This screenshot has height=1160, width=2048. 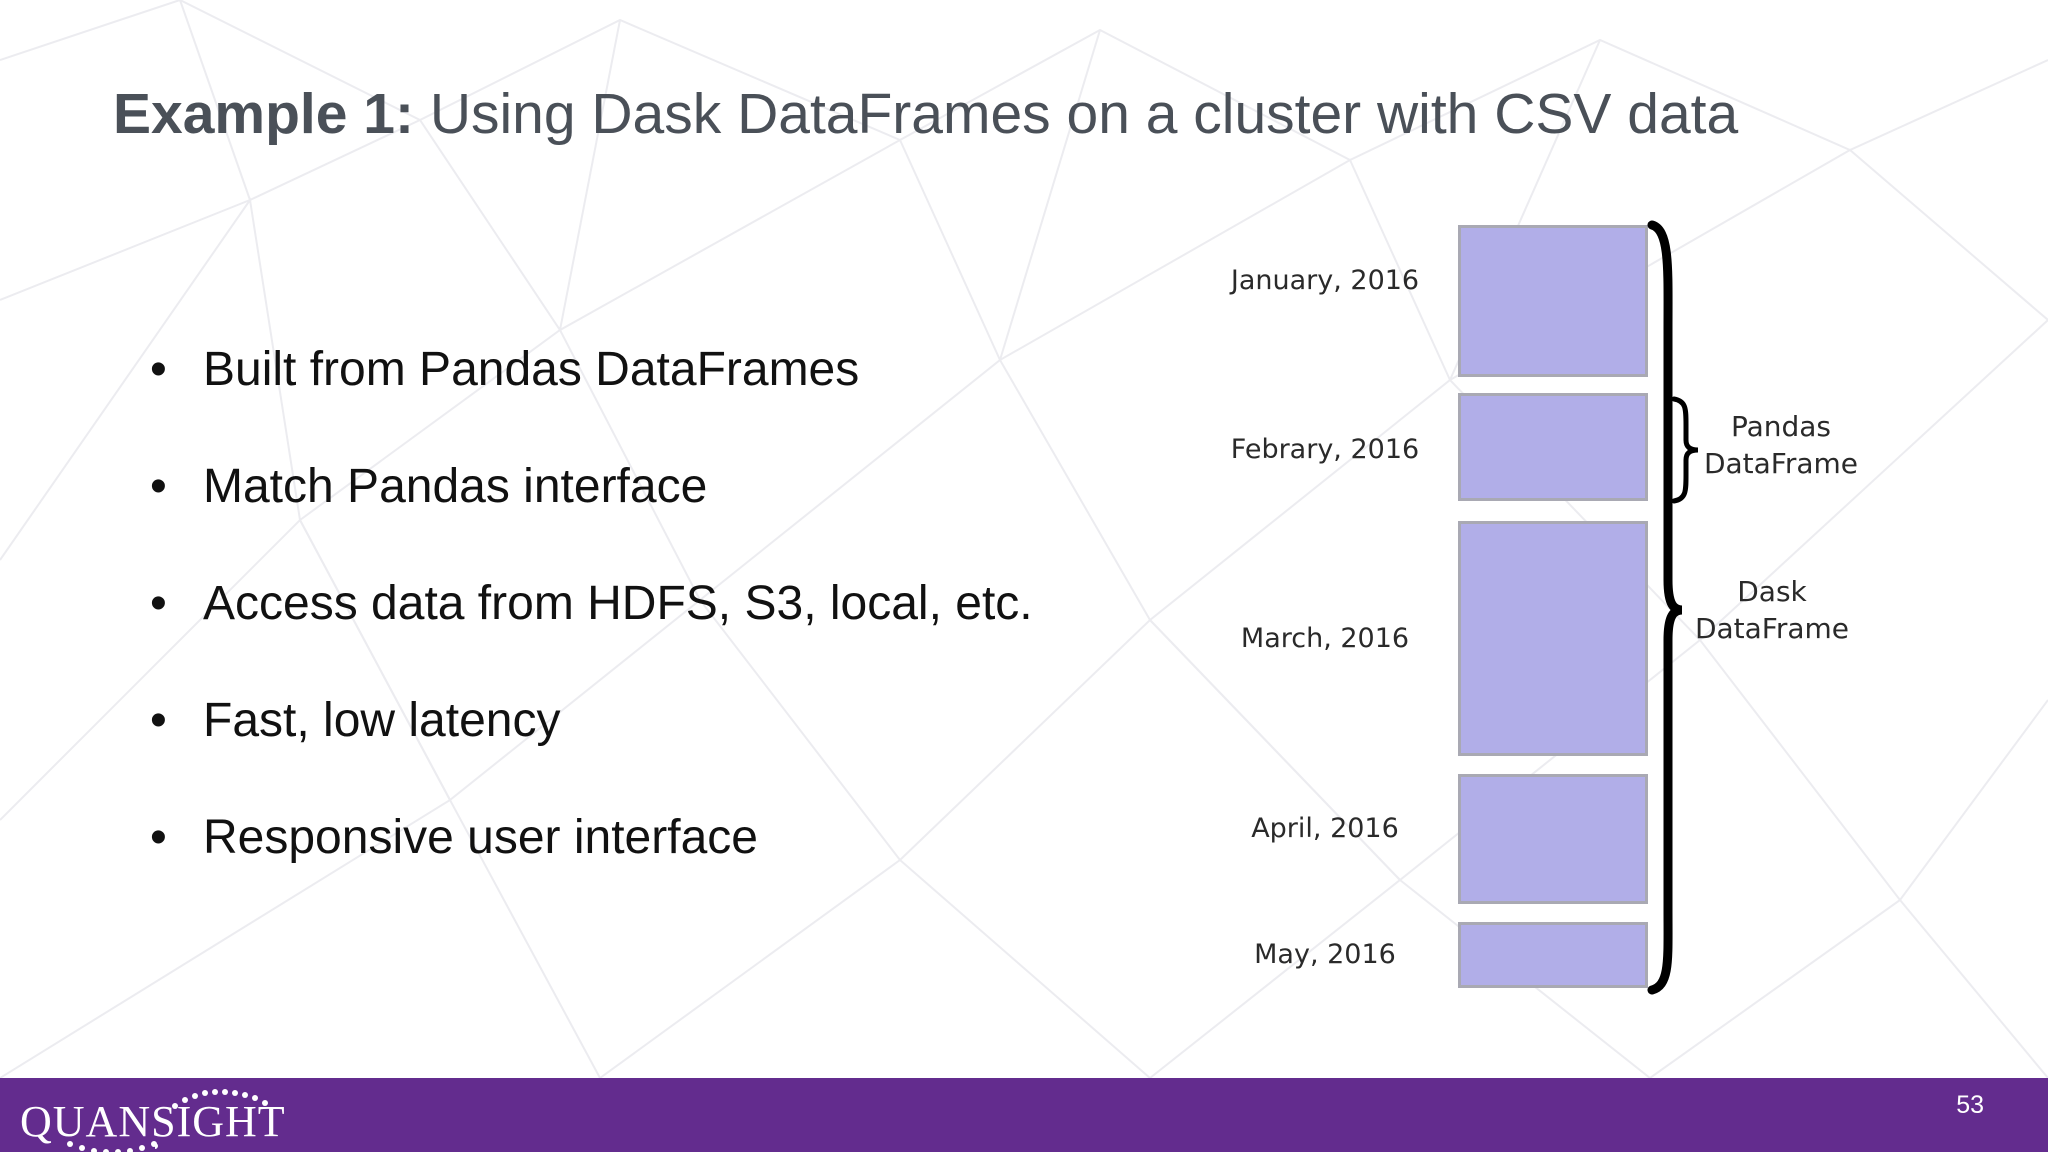 I want to click on partition-block-february, so click(x=1553, y=447).